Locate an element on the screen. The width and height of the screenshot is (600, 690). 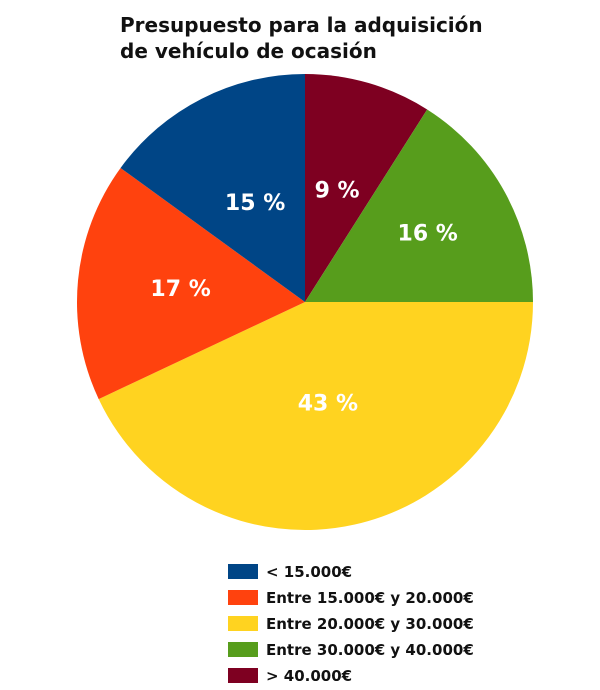
legend-label: Entre 15.000€ y 20.000€ is located at coordinates (370, 597).